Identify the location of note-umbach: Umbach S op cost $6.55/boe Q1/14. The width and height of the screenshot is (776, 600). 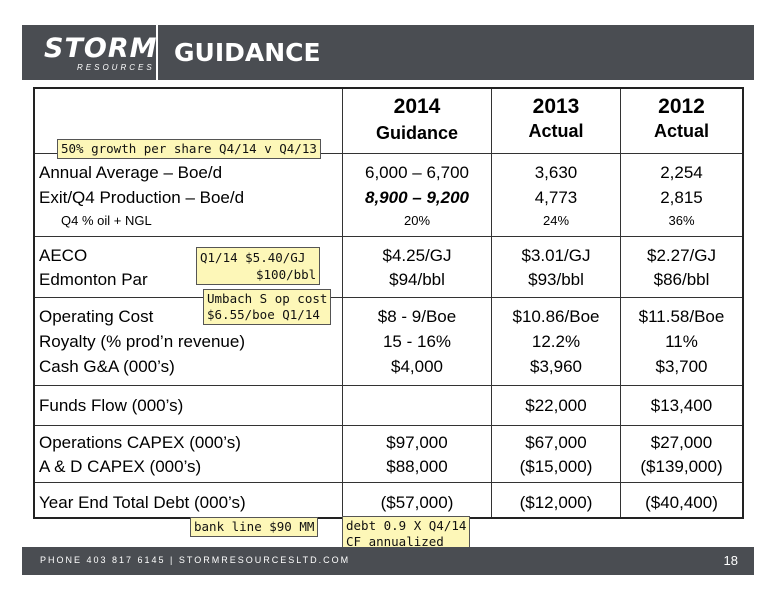
(267, 307).